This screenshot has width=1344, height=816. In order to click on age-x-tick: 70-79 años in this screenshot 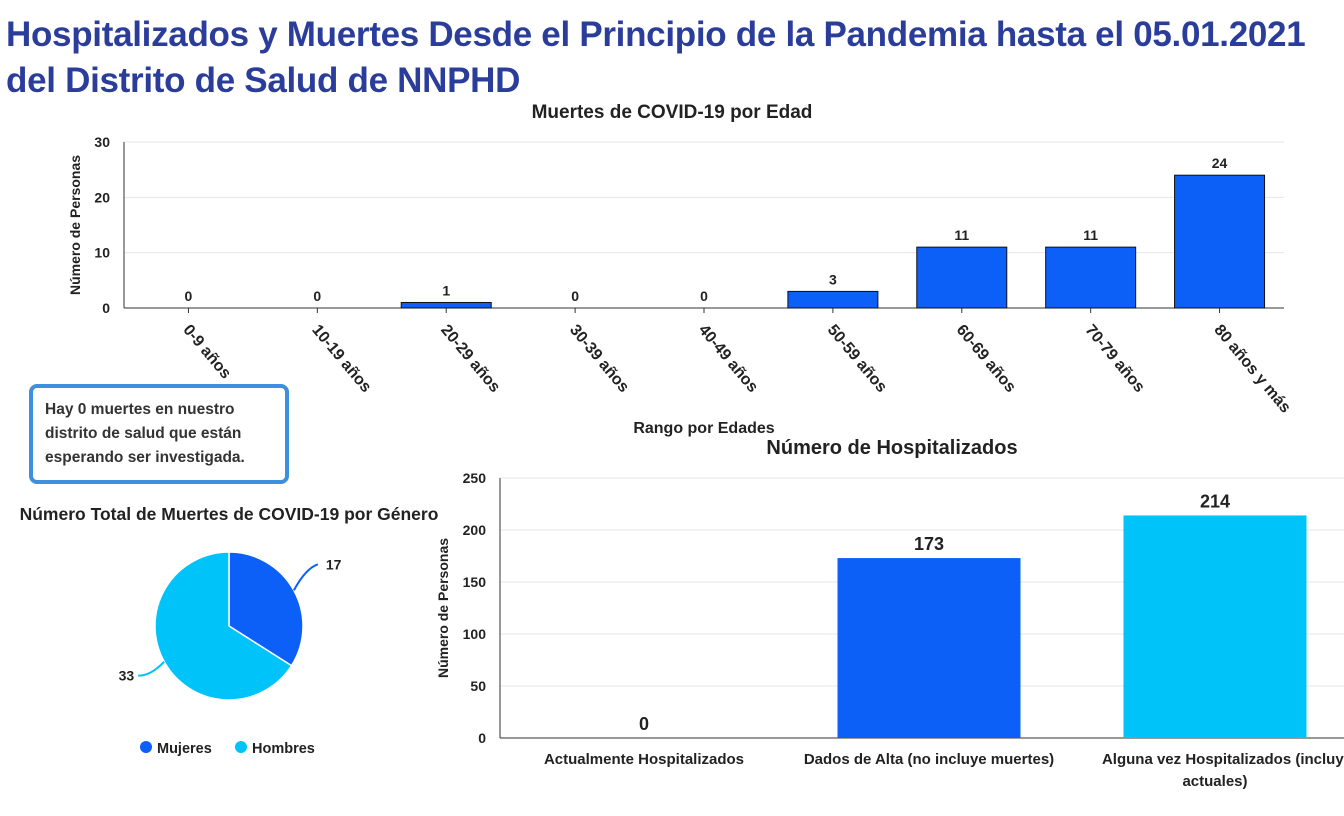, I will do `click(1115, 359)`.